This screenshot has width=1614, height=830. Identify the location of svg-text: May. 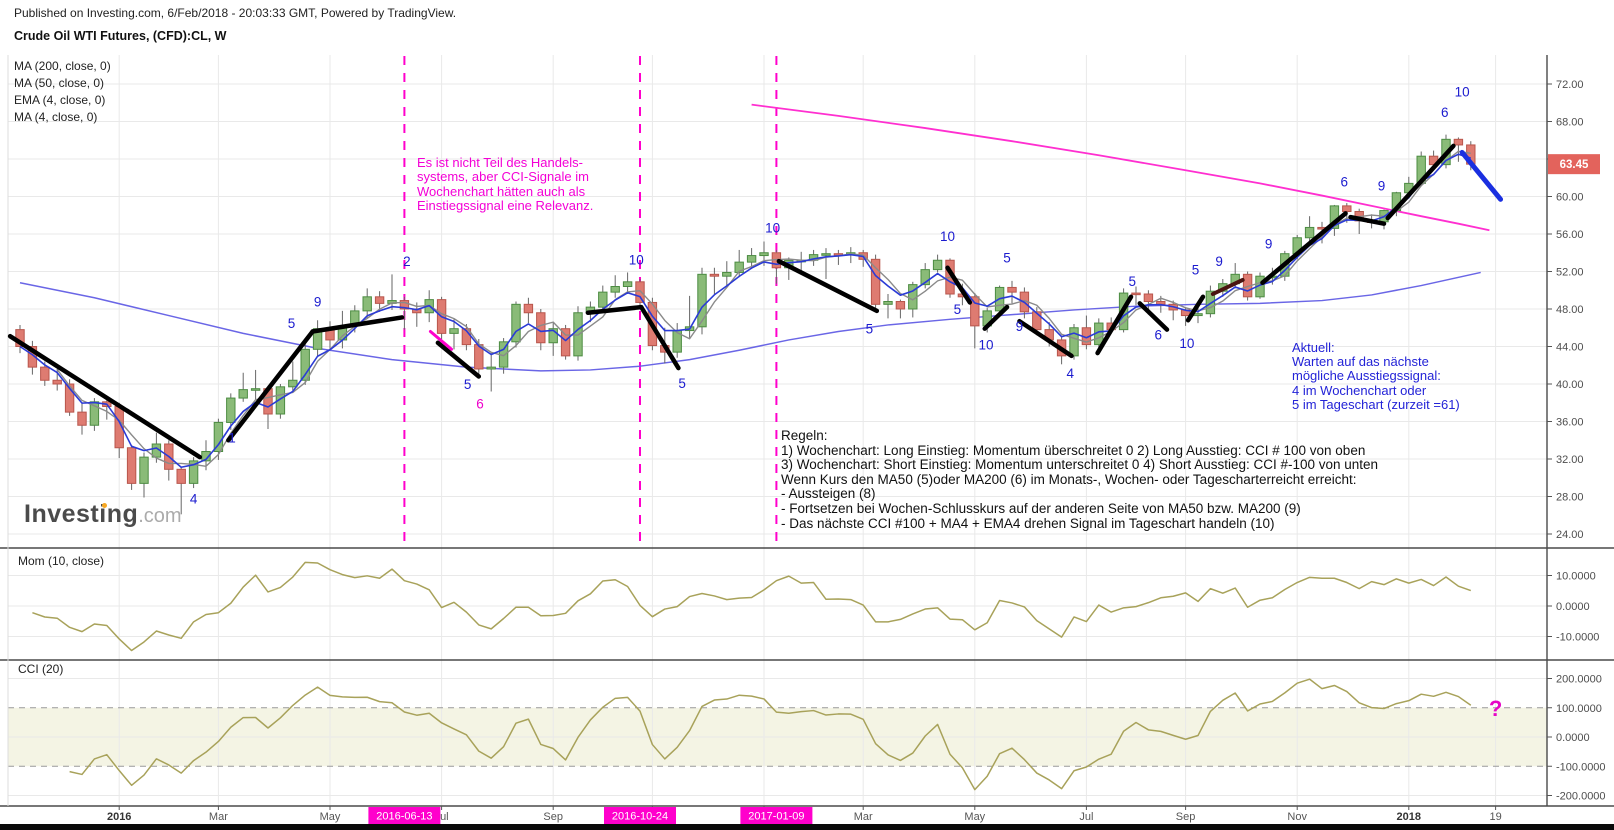
(330, 817).